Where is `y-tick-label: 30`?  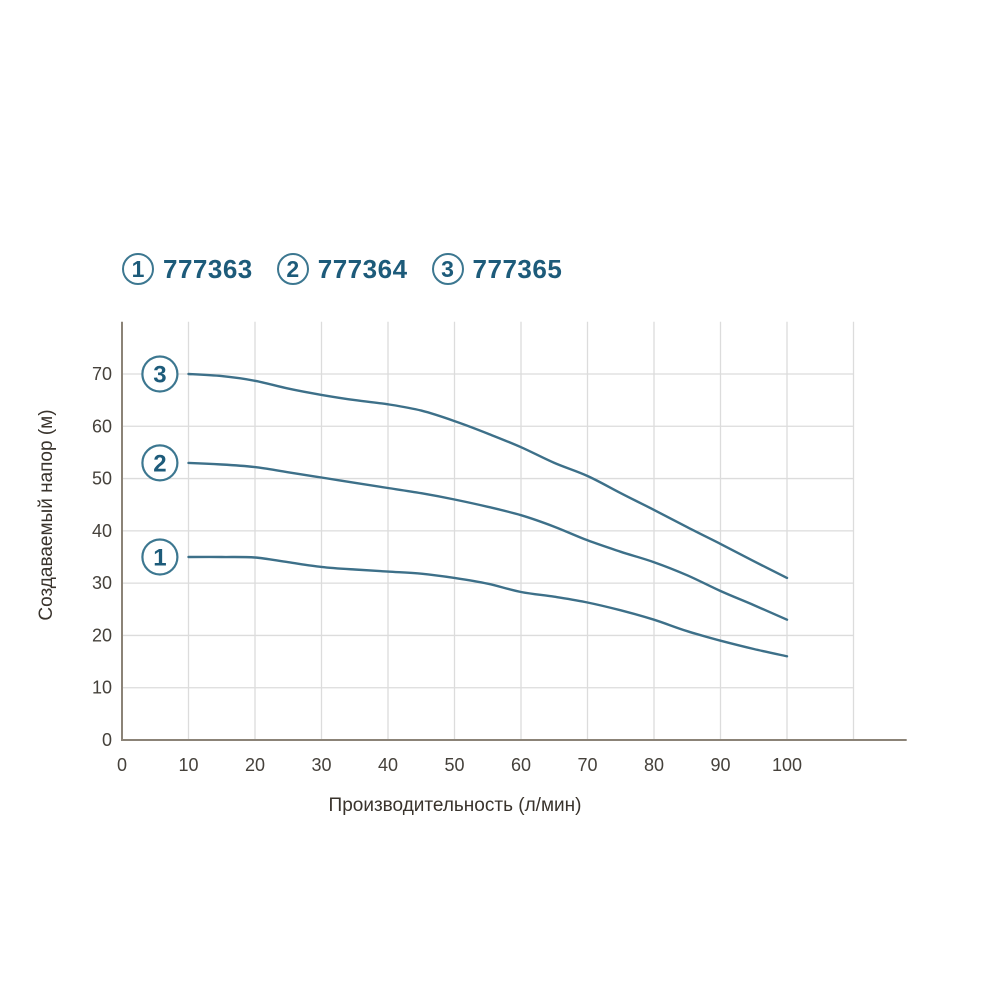 y-tick-label: 30 is located at coordinates (102, 583).